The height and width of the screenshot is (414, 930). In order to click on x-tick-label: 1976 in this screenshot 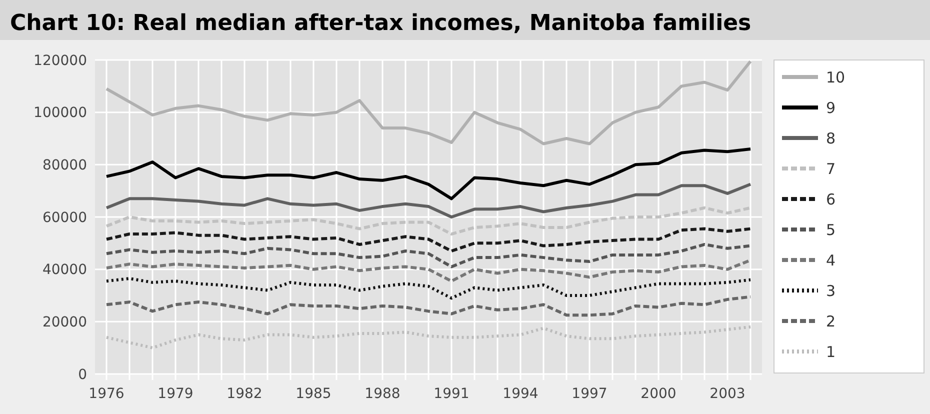, I will do `click(106, 394)`.